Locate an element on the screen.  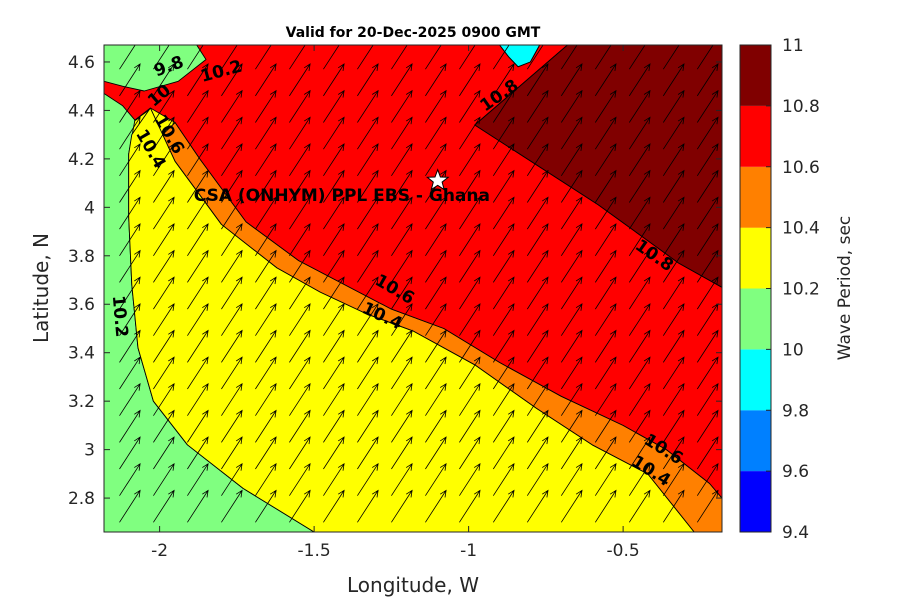
star-marker is located at coordinates (437, 179).